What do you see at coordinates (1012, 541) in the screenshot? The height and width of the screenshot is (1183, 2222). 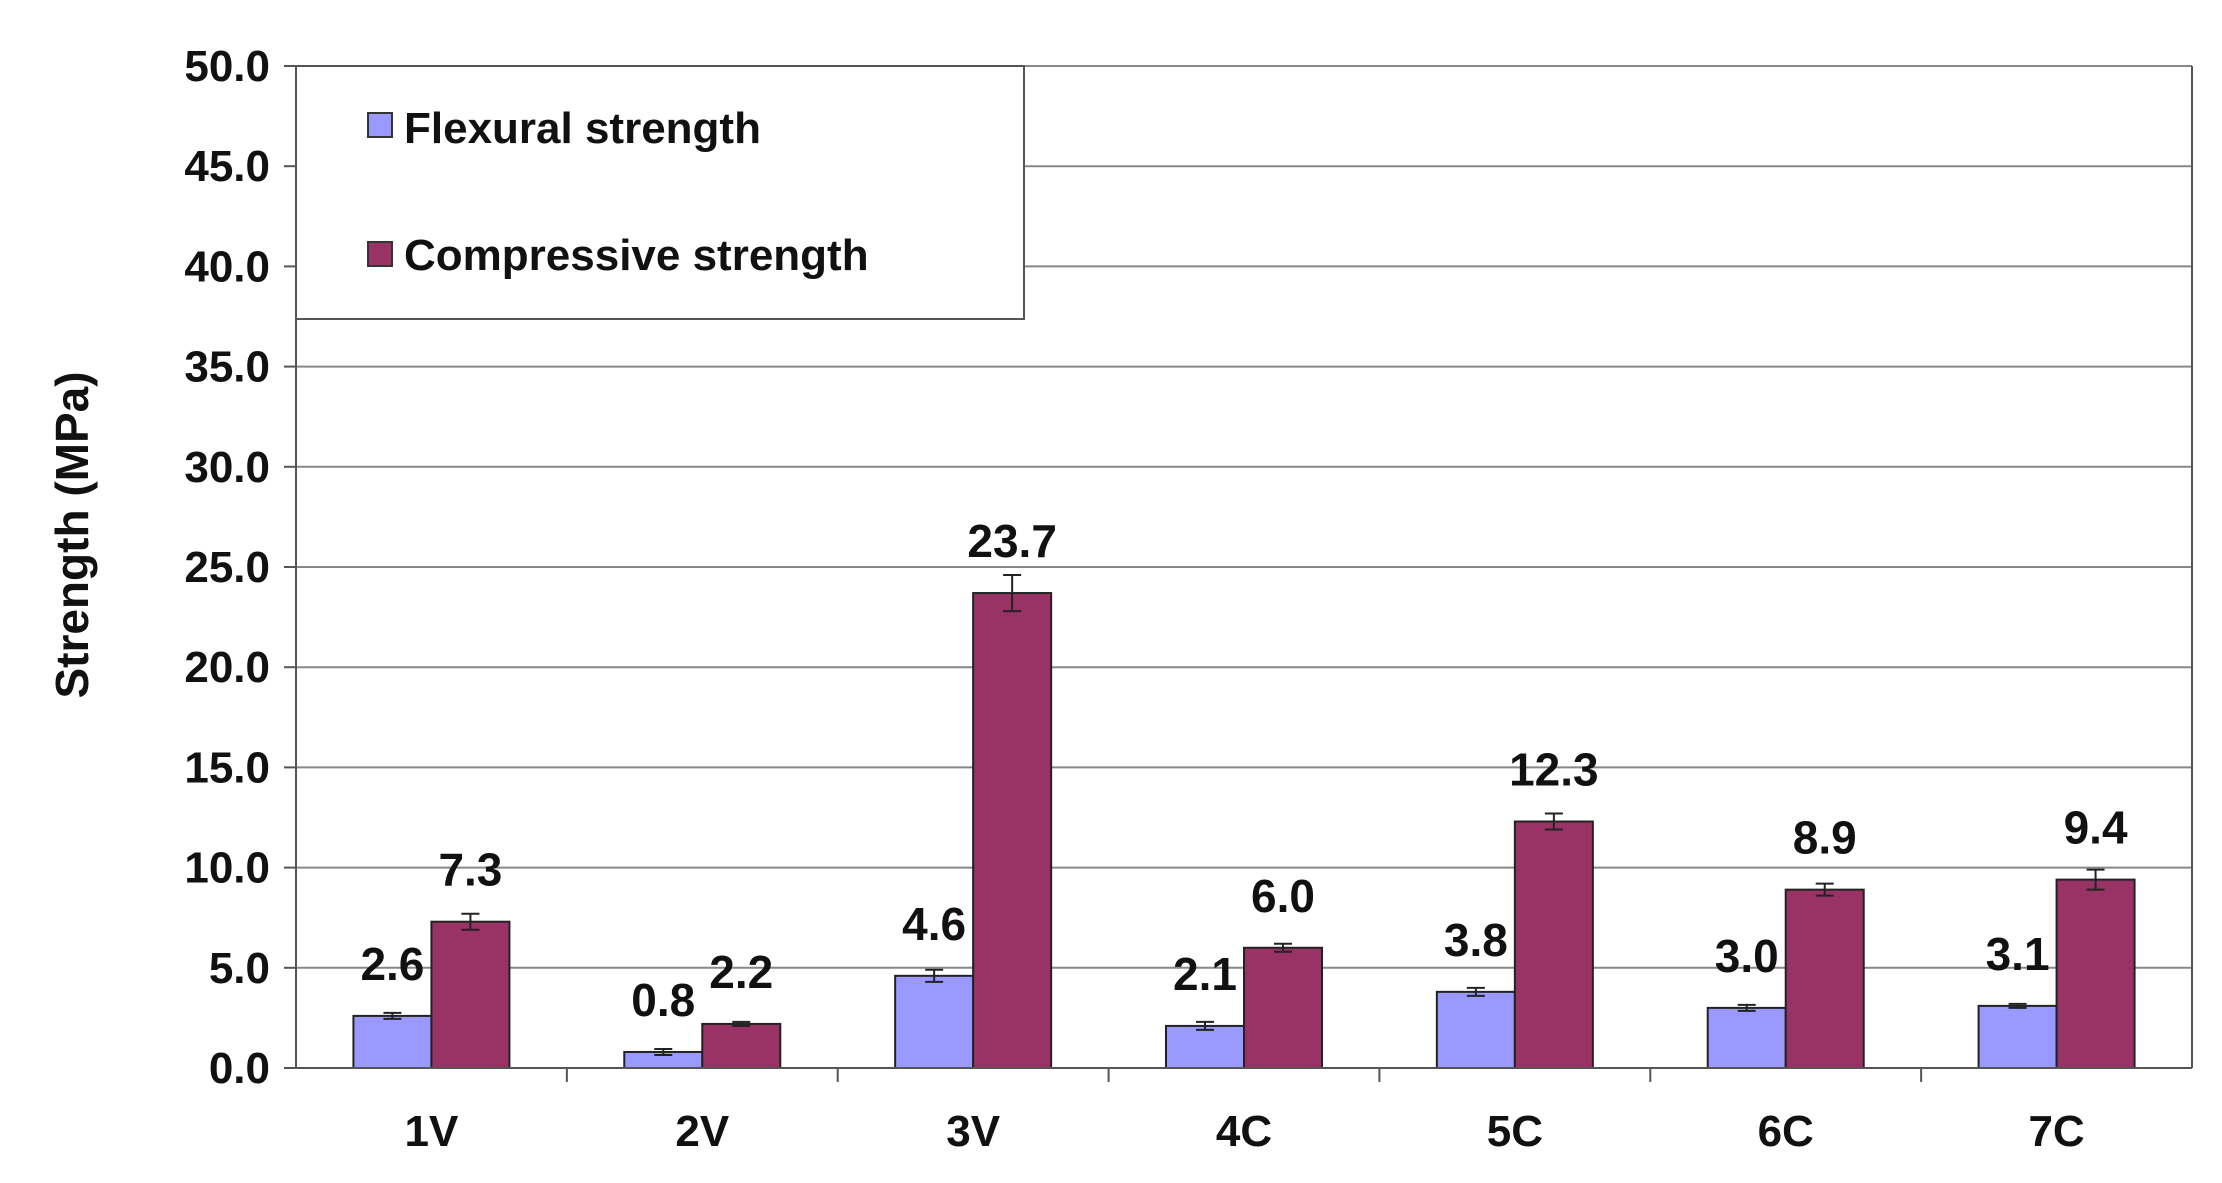 I see `data-label-compressive-3V: 23.7` at bounding box center [1012, 541].